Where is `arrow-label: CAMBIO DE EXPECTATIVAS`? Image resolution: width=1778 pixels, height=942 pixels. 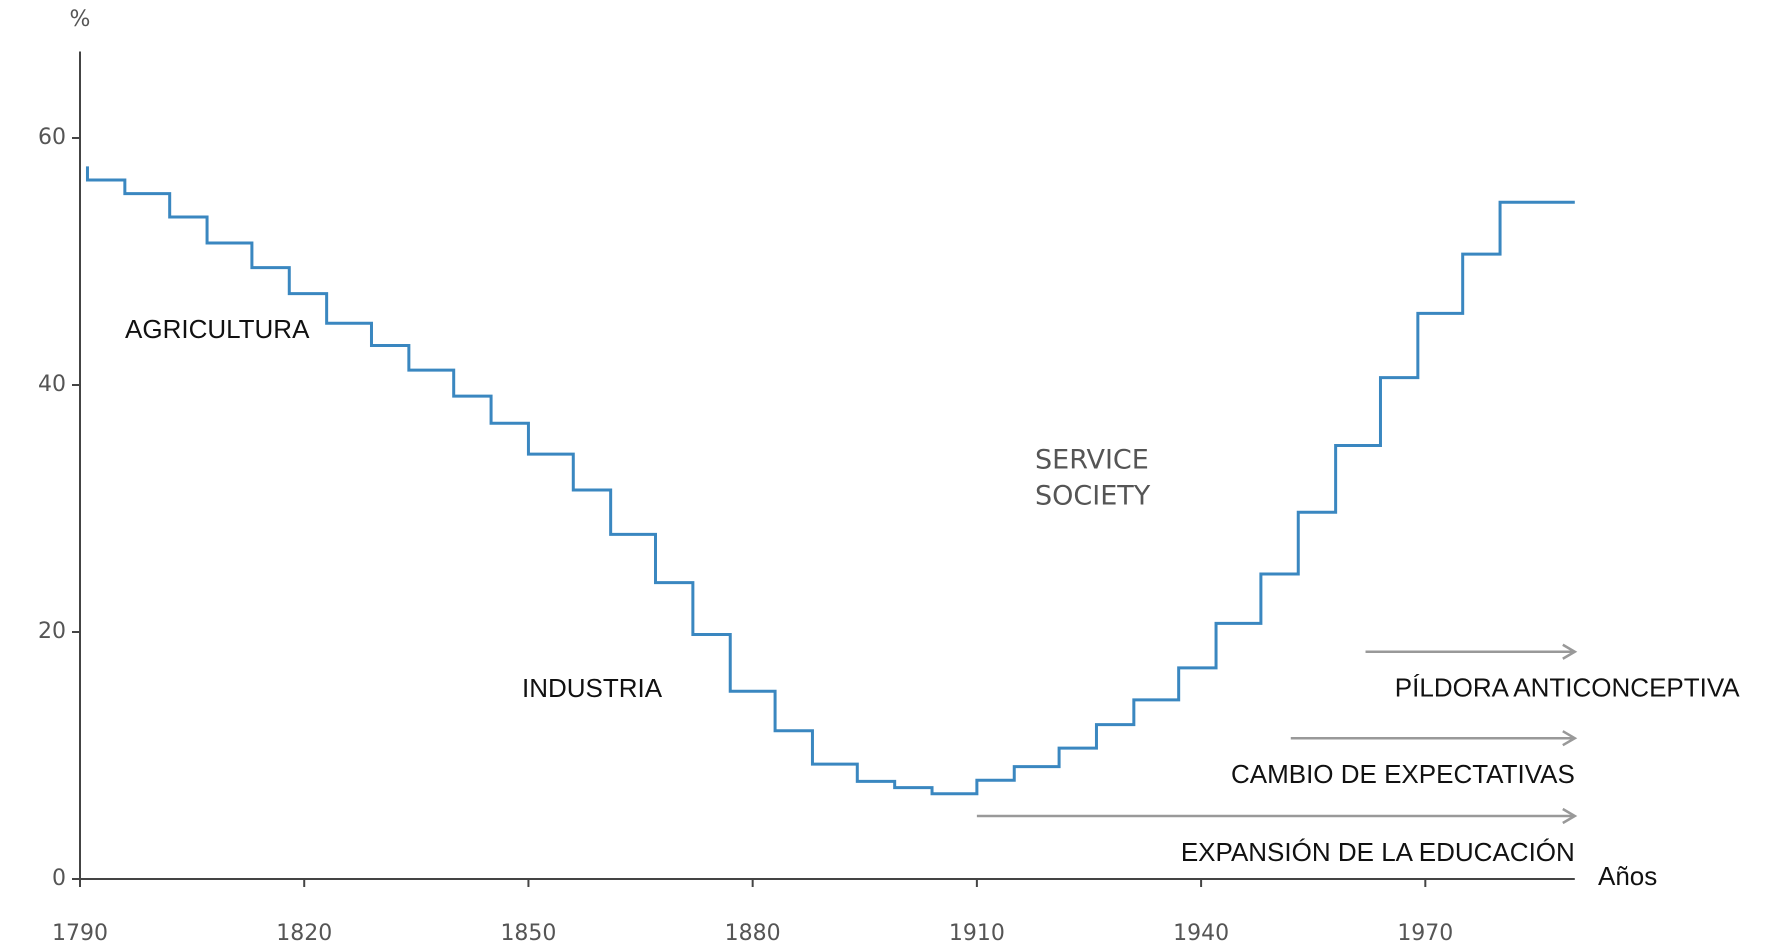
arrow-label: CAMBIO DE EXPECTATIVAS is located at coordinates (1403, 774).